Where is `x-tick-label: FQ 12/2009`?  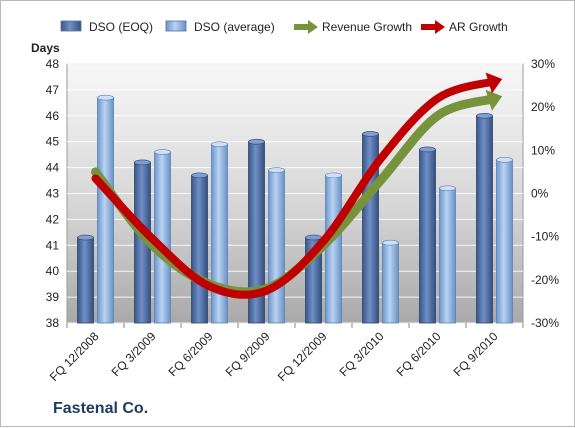
x-tick-label: FQ 12/2009 is located at coordinates (302, 356).